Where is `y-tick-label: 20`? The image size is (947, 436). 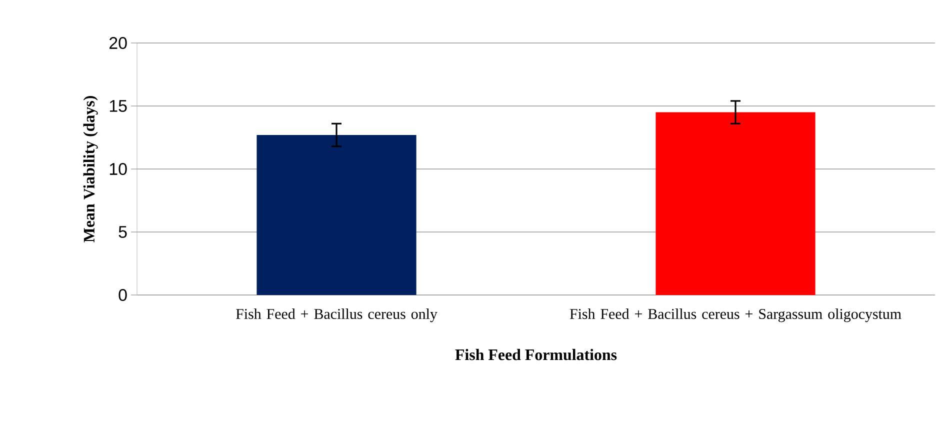
y-tick-label: 20 is located at coordinates (118, 42).